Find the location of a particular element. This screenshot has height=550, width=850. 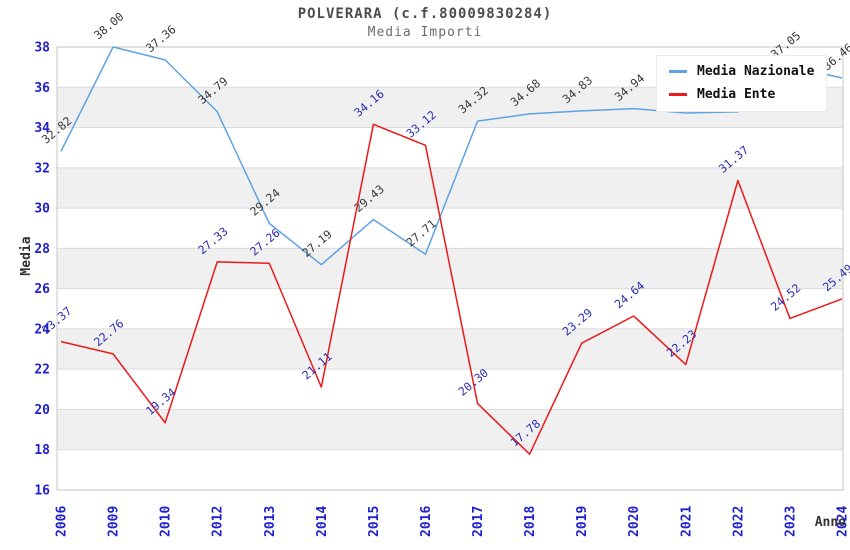

y-axis-ticks: 16 18 20 22 24 26 28 30 32 34 36 38 is located at coordinates (42, 270).